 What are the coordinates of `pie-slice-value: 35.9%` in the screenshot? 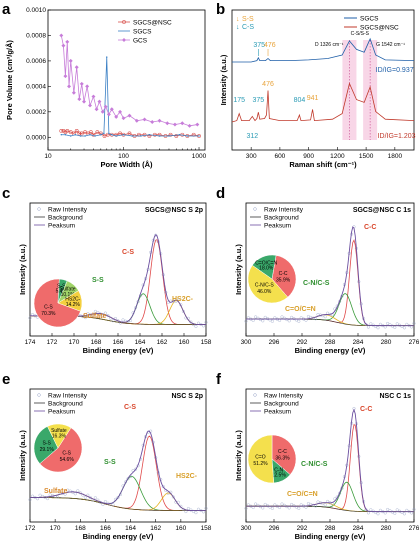 It's located at (283, 280).